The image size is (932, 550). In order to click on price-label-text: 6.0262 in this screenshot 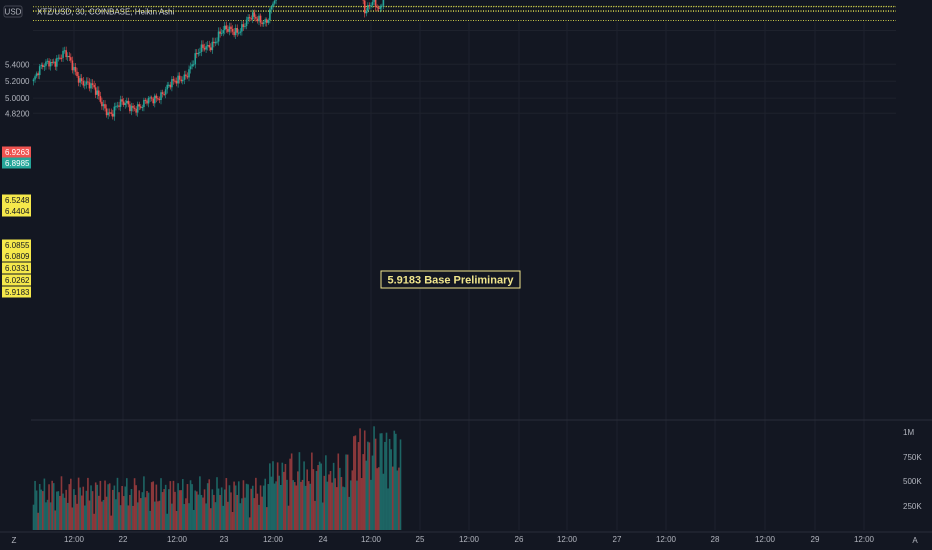, I will do `click(17, 280)`.